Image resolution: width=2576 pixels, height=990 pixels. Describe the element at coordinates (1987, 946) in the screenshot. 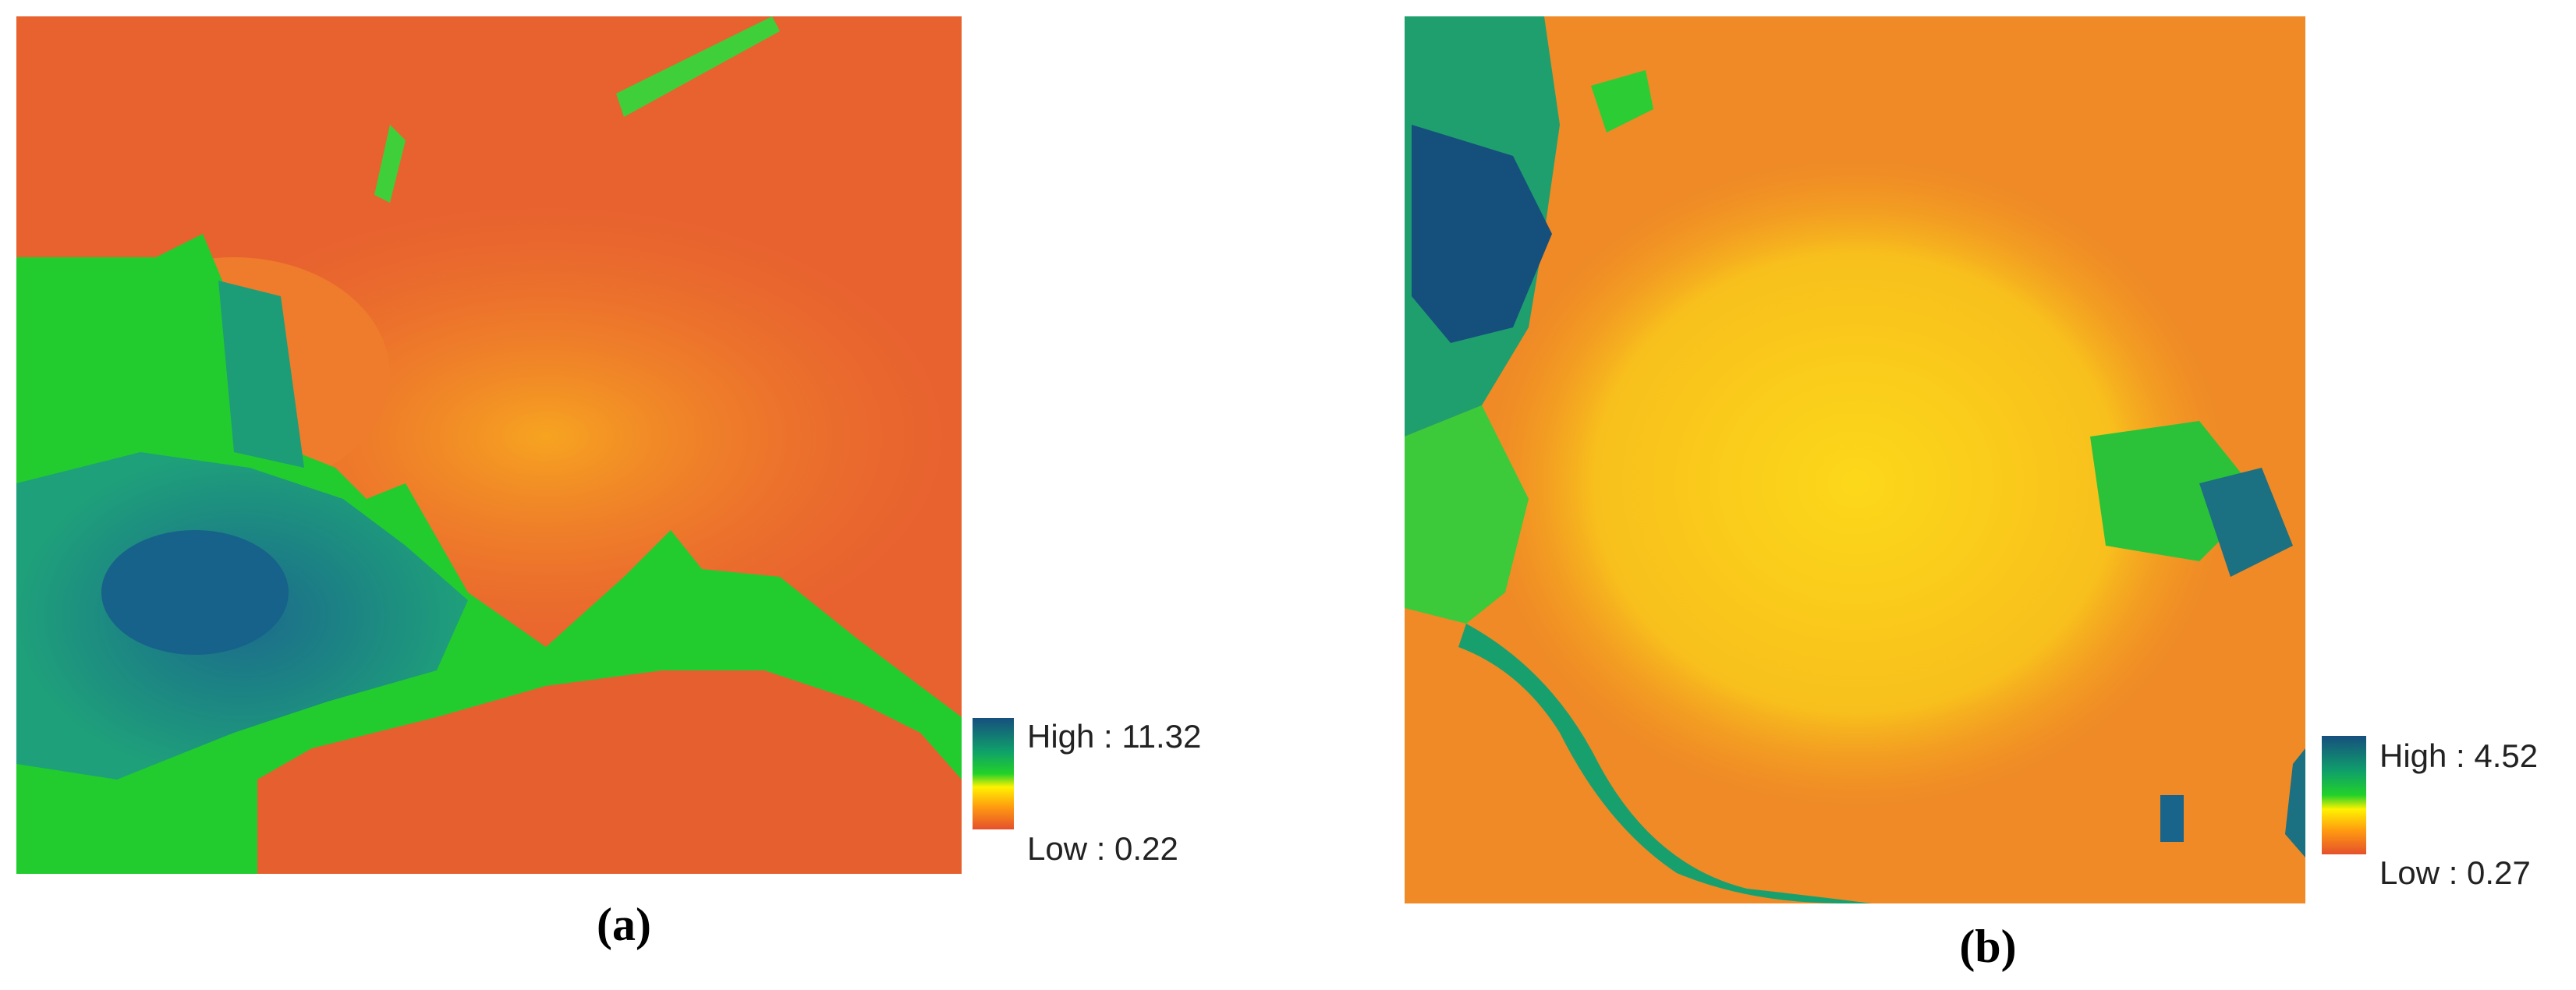

I see `panel-label: (b)` at that location.